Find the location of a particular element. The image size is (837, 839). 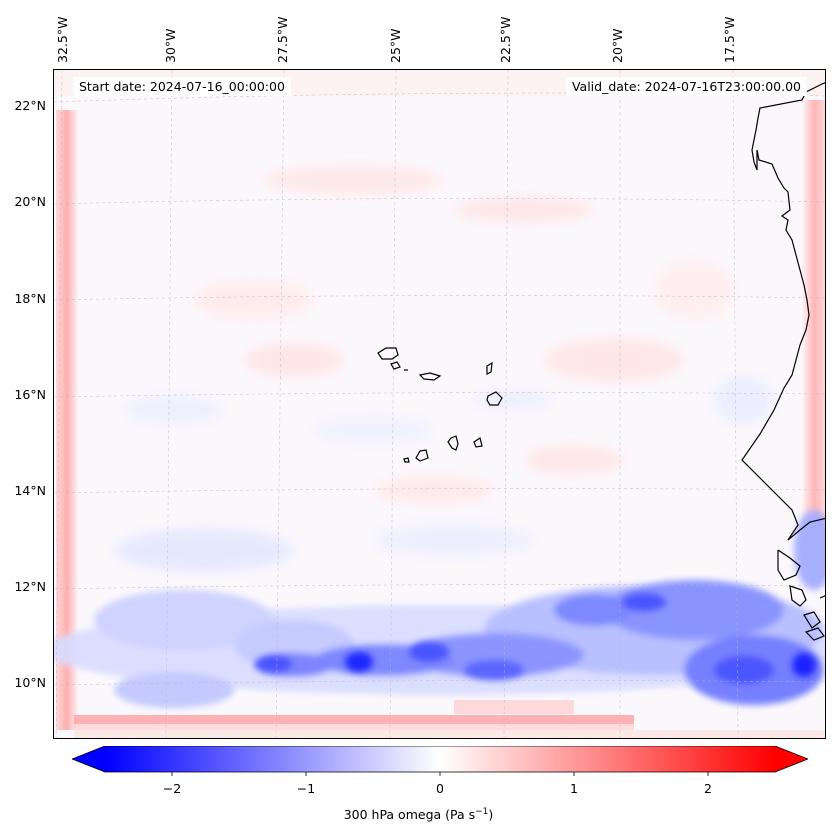

lat-label-10n: 10°N is located at coordinates (30, 682).